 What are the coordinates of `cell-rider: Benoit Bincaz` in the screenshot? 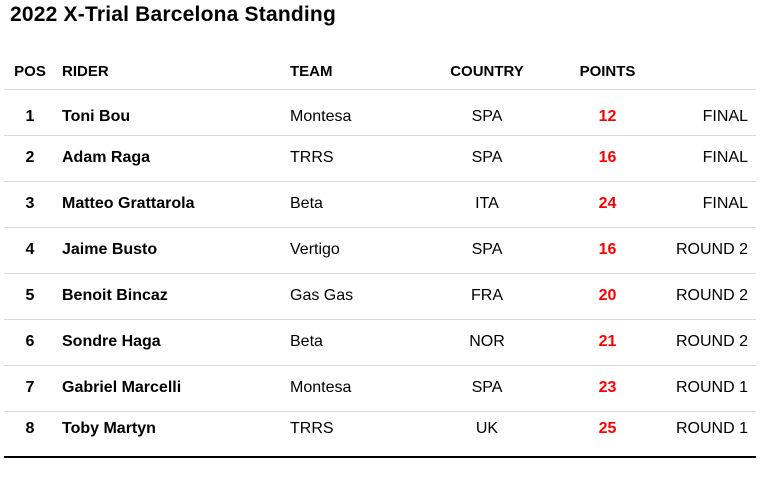 It's located at (170, 296).